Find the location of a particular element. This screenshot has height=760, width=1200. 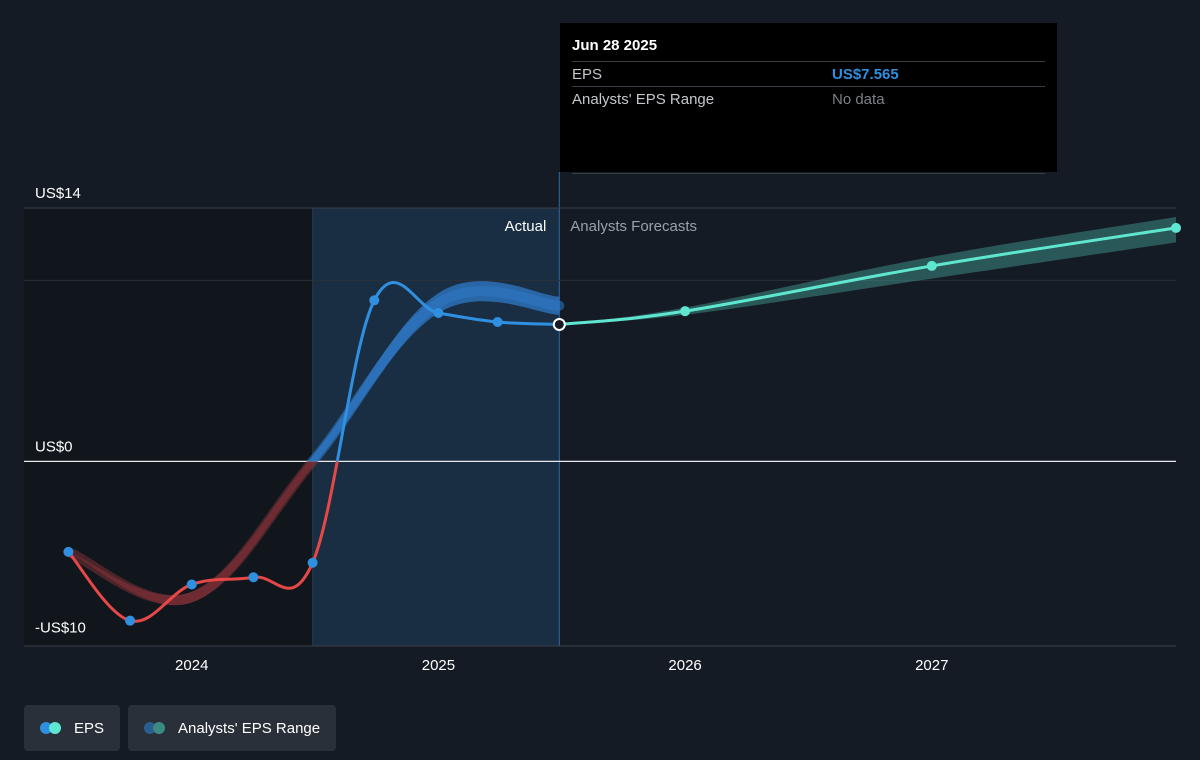

tooltip-divider is located at coordinates (808, 142).